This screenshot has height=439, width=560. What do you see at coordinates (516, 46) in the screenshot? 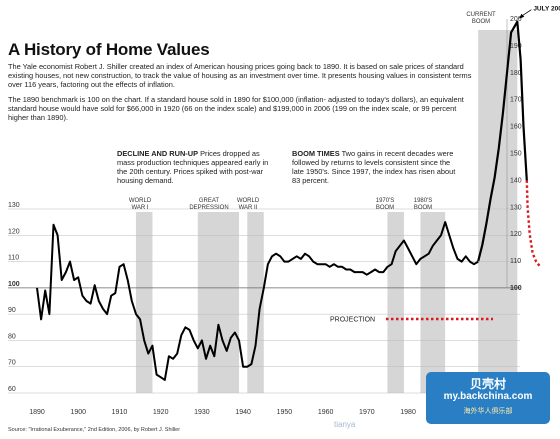
I see `y-tick-right-190: 190` at bounding box center [516, 46].